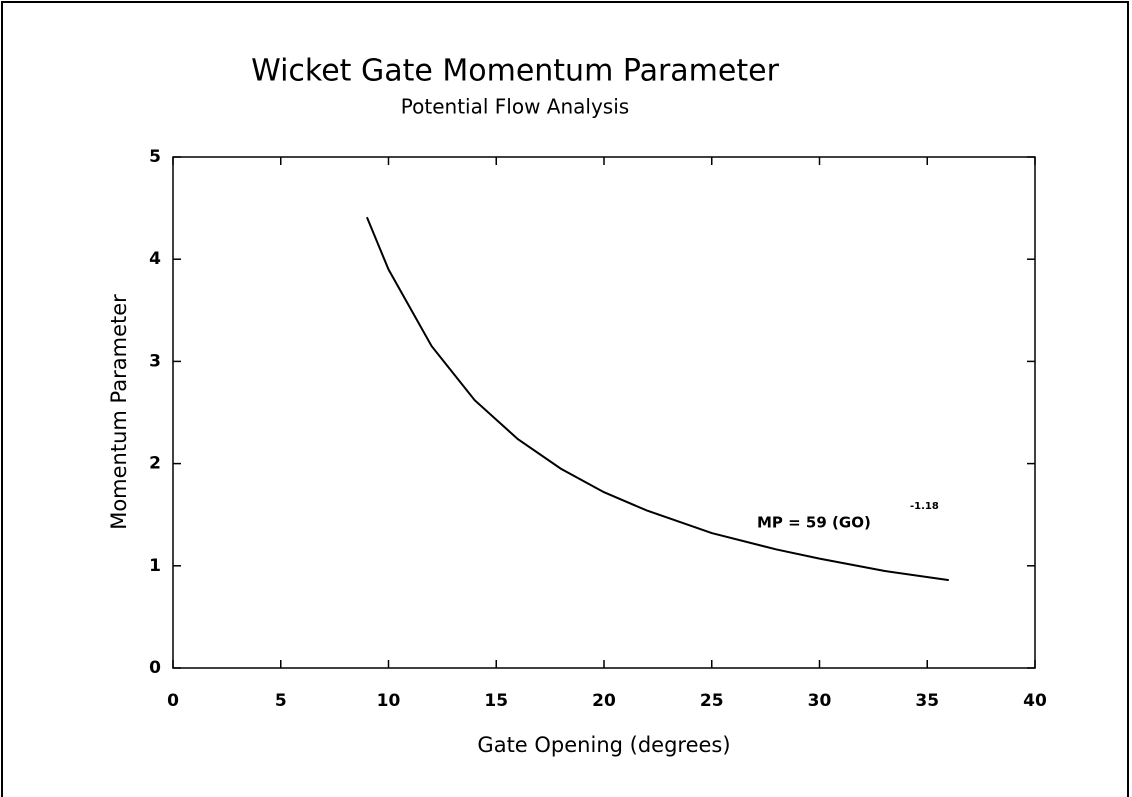 This screenshot has height=797, width=1132. I want to click on x-tick-label: 35, so click(927, 701).